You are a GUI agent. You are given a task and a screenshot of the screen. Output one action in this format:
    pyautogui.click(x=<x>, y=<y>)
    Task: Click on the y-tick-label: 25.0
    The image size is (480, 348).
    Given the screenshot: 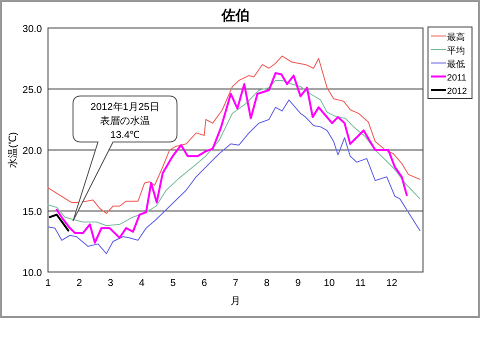 What is the action you would take?
    pyautogui.click(x=32, y=90)
    